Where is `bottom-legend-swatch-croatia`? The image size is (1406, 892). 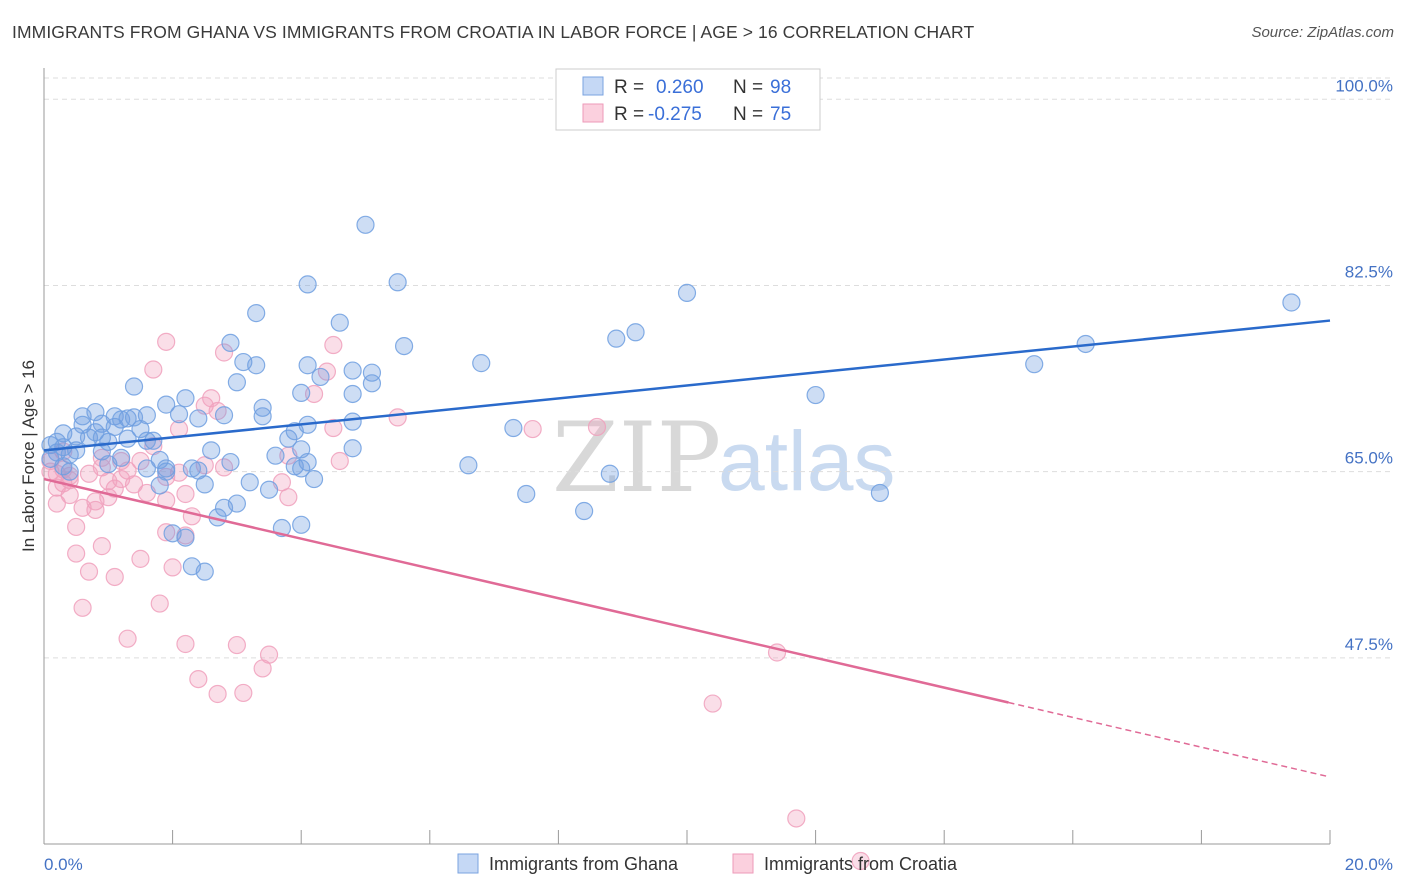 bottom-legend-swatch-croatia is located at coordinates (743, 863).